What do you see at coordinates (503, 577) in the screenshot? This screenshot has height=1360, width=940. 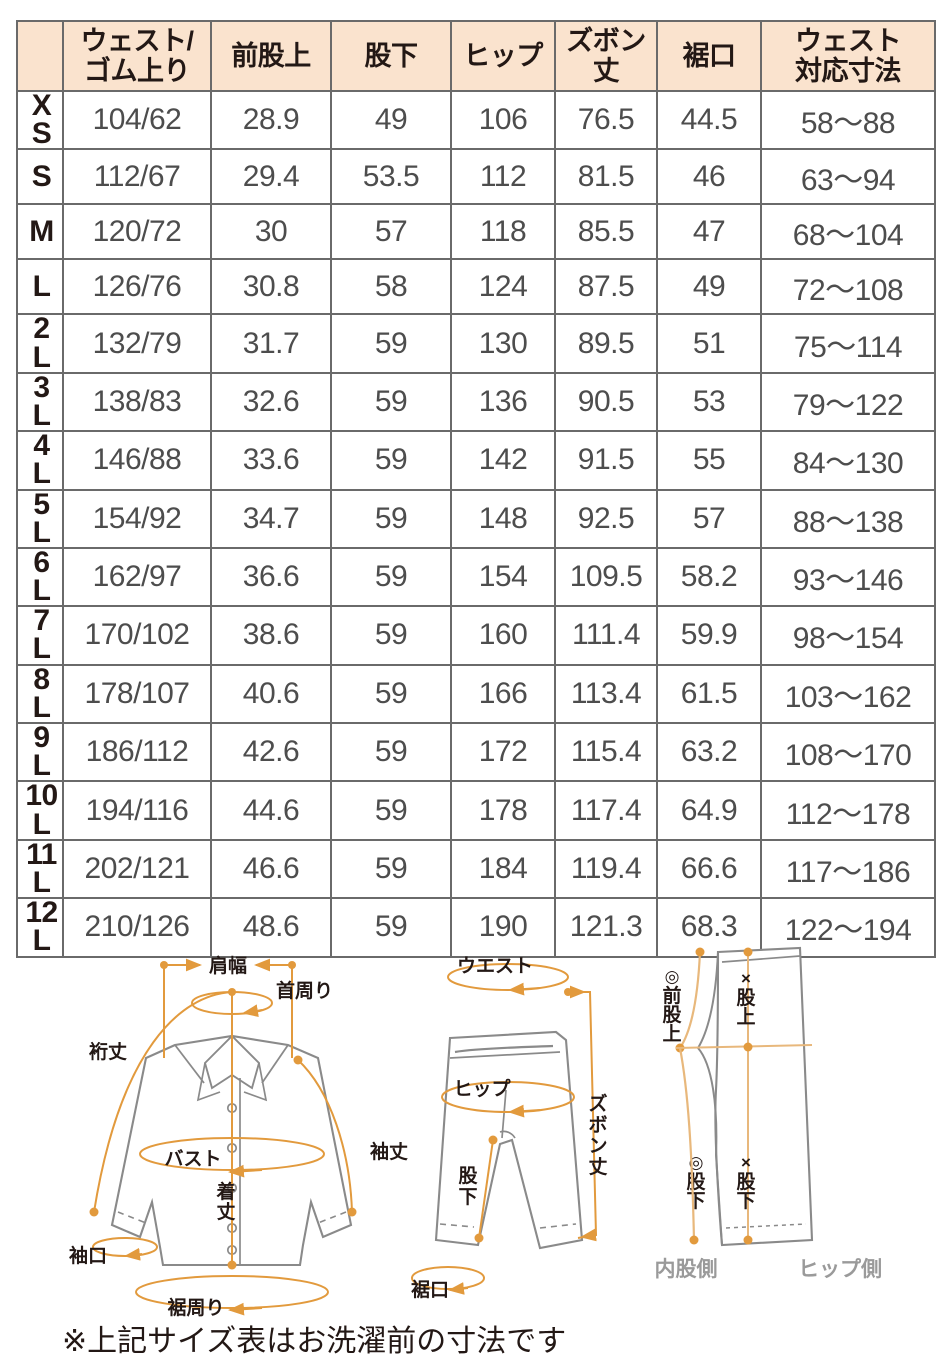 I see `measurement-cell: 154` at bounding box center [503, 577].